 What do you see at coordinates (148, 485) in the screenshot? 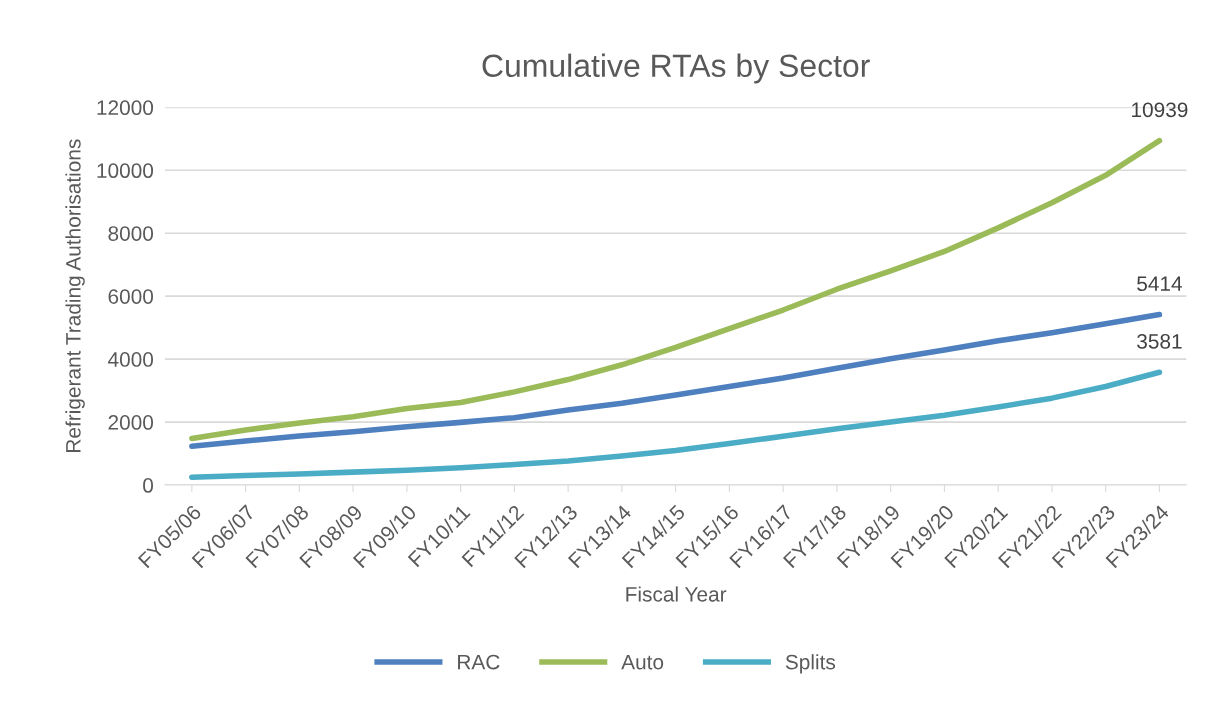
I see `y-tick-label: 0` at bounding box center [148, 485].